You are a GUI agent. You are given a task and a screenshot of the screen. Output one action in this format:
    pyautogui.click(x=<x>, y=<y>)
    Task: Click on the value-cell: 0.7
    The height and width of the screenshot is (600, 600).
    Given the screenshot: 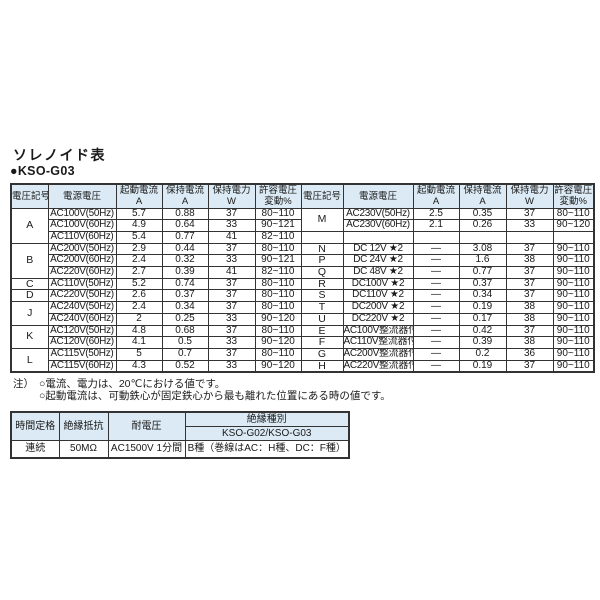 What is the action you would take?
    pyautogui.click(x=185, y=354)
    